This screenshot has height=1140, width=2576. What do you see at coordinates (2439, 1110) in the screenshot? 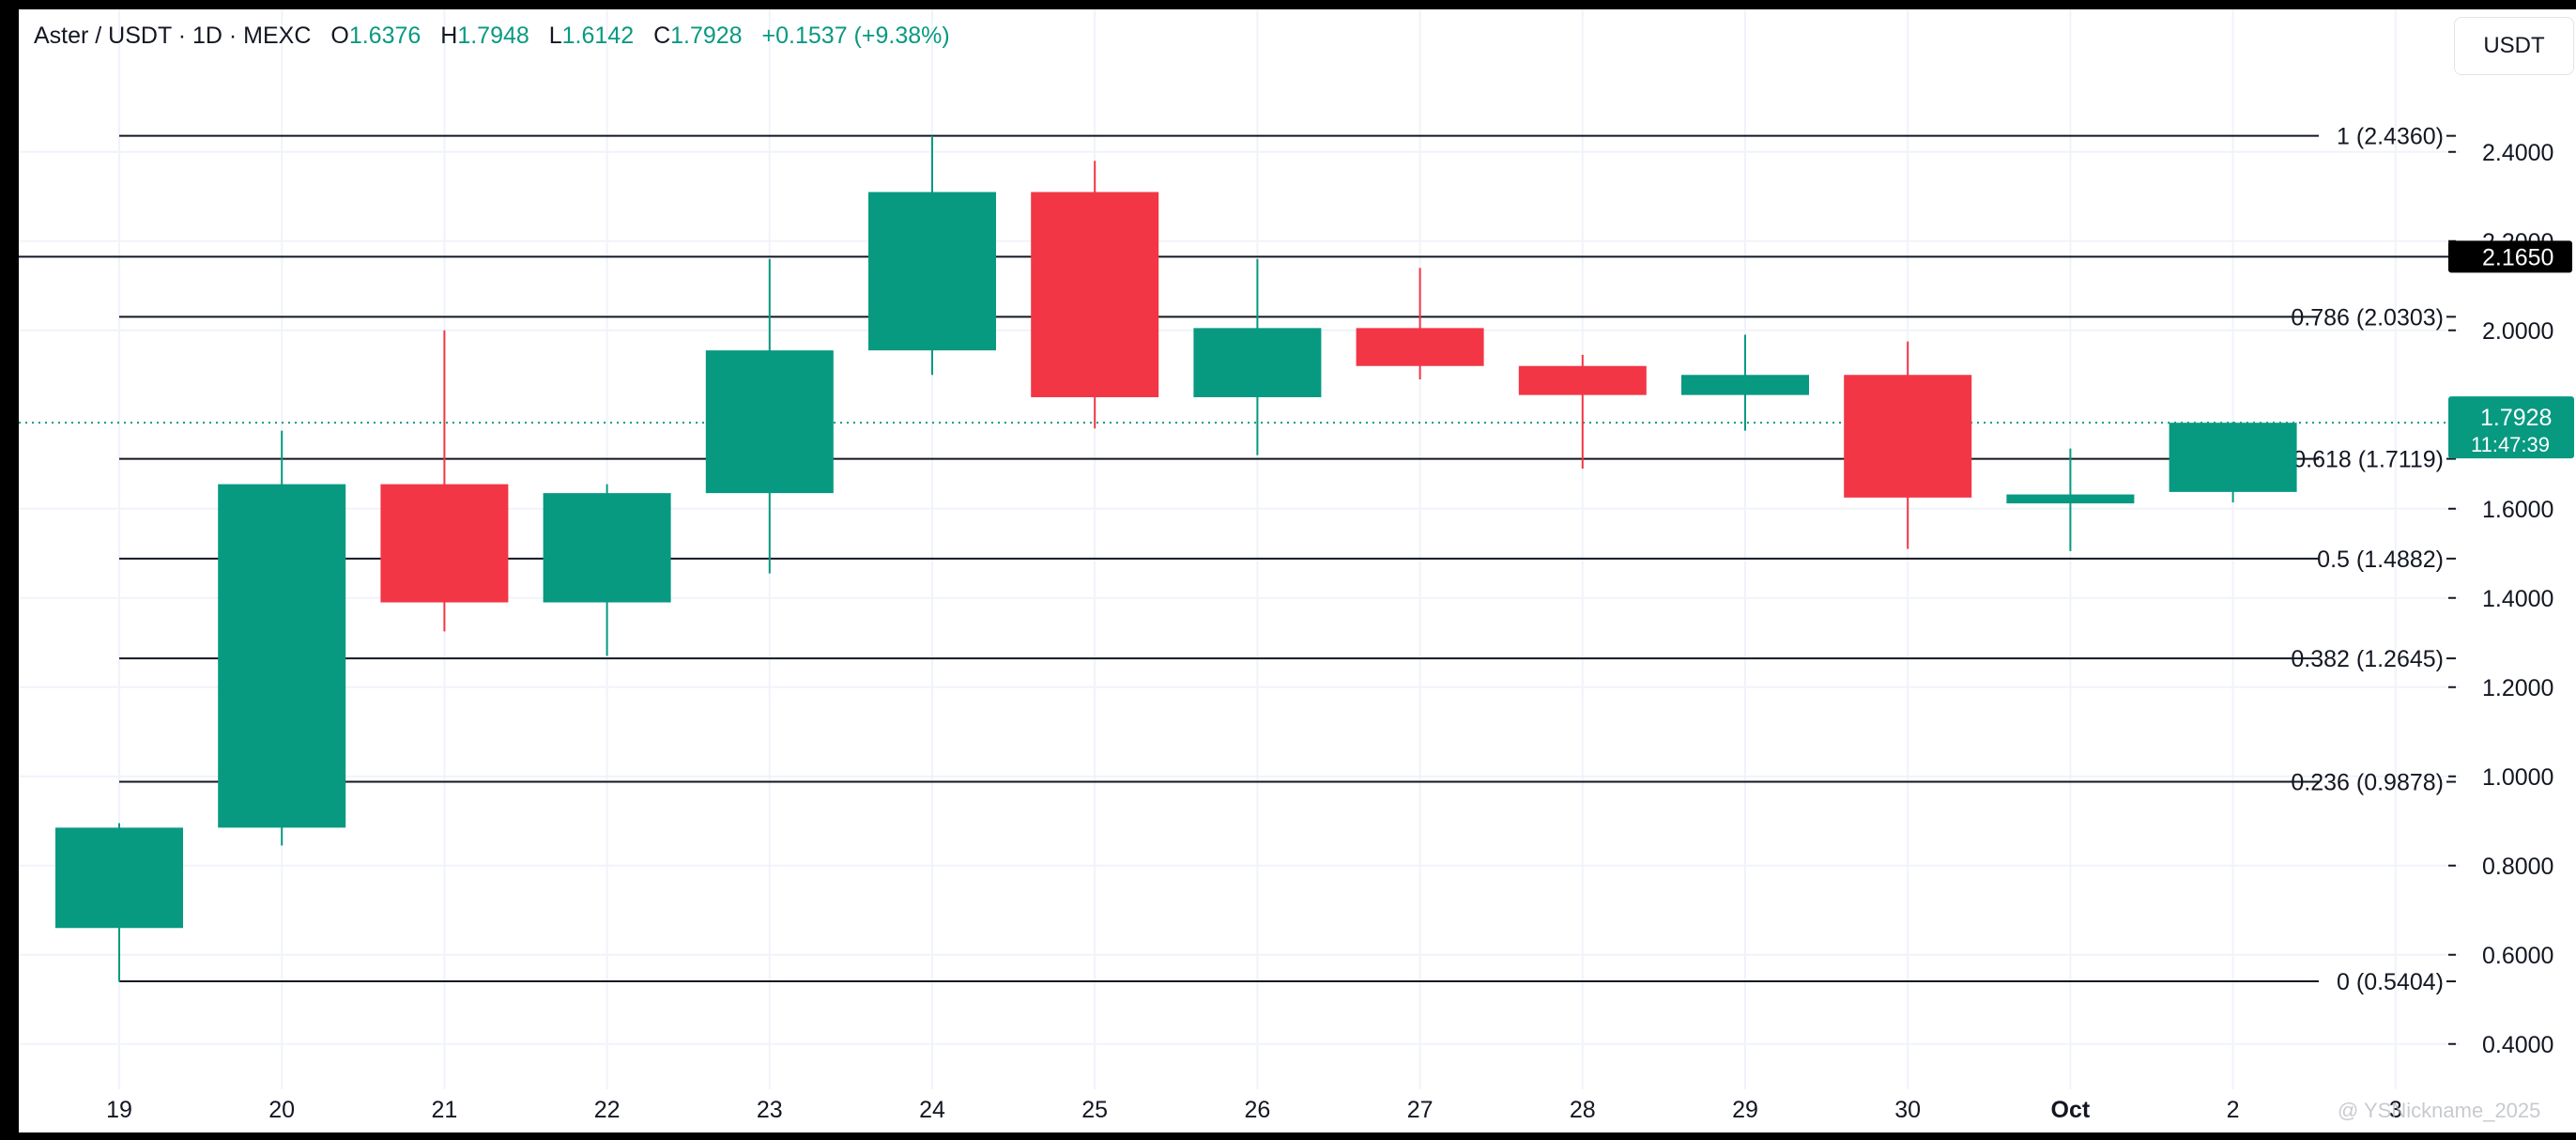
I see `watermark-text: @ YSNickname_2025` at bounding box center [2439, 1110].